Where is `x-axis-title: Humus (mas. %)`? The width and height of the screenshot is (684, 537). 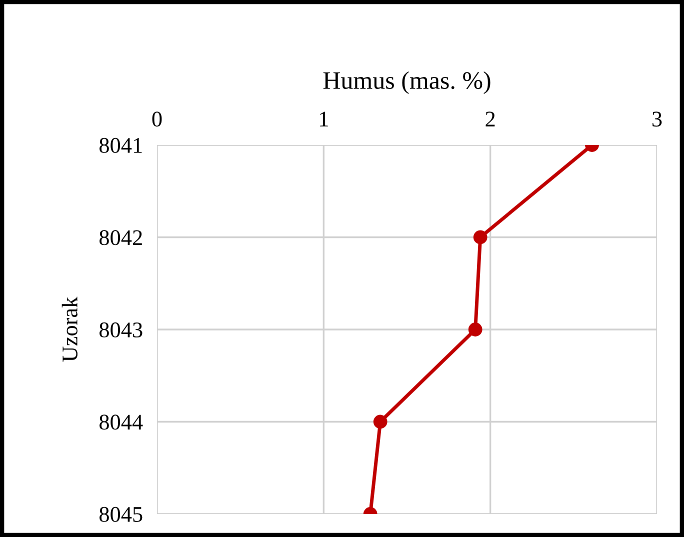
x-axis-title: Humus (mas. %) is located at coordinates (406, 82).